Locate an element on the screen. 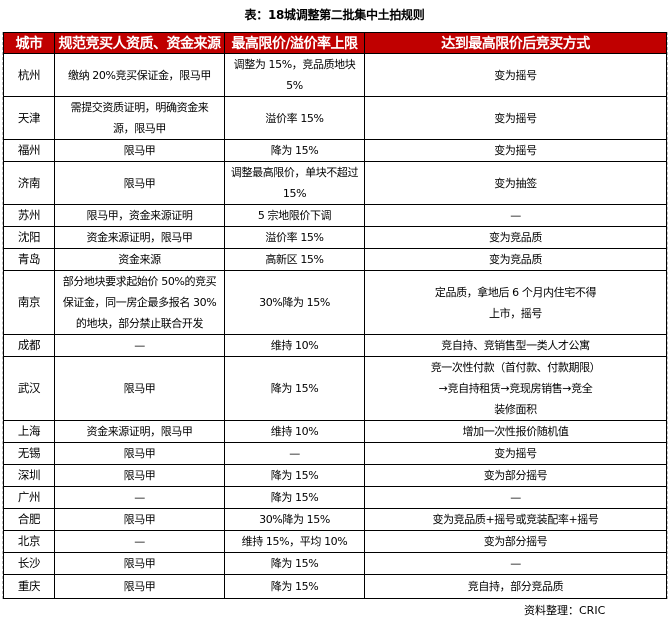 The image size is (669, 627). cell-bidding-method: 竞自持、竞销售型一类人才公寓 is located at coordinates (515, 345).